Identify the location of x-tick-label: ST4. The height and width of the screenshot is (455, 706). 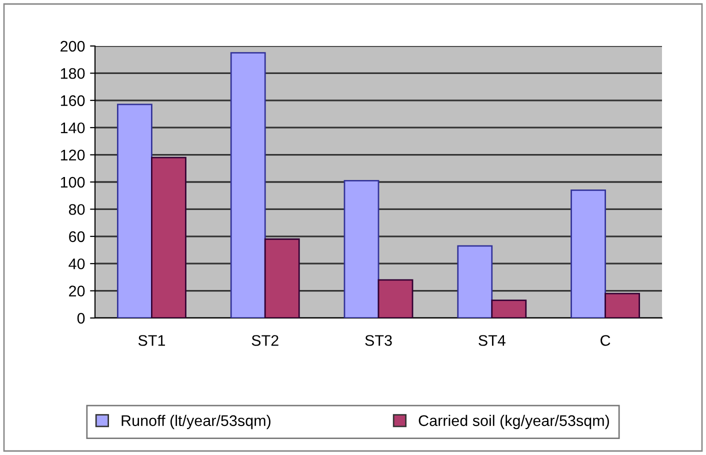
(492, 340).